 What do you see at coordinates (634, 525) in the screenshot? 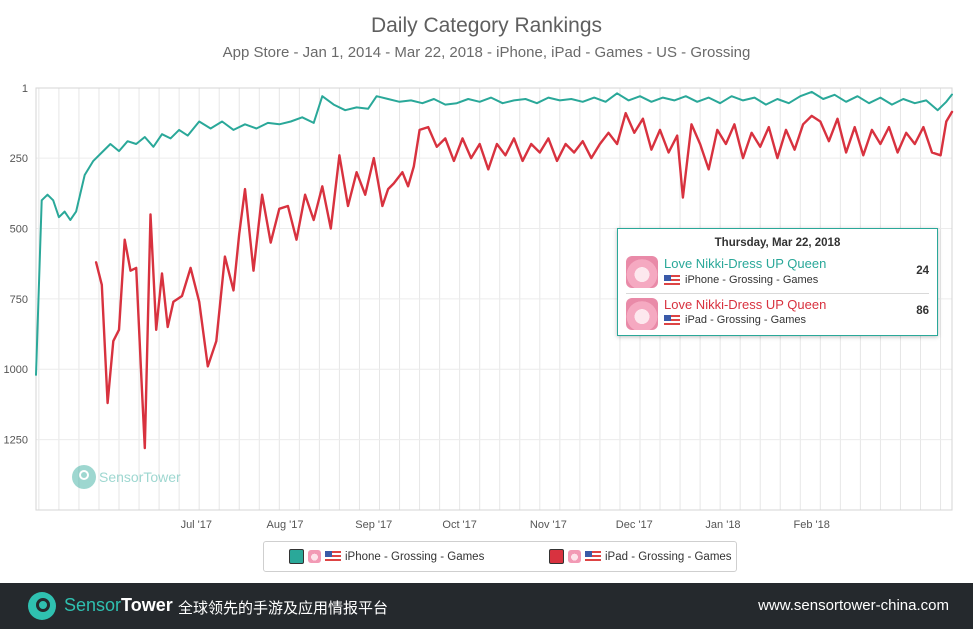
I see `x-tick-label: Dec '17` at bounding box center [634, 525].